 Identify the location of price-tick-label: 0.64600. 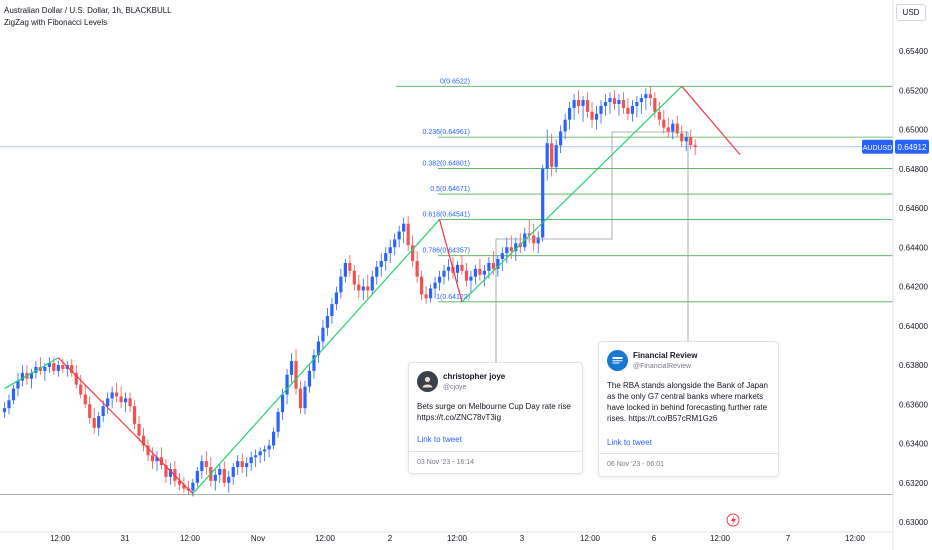
(913, 208).